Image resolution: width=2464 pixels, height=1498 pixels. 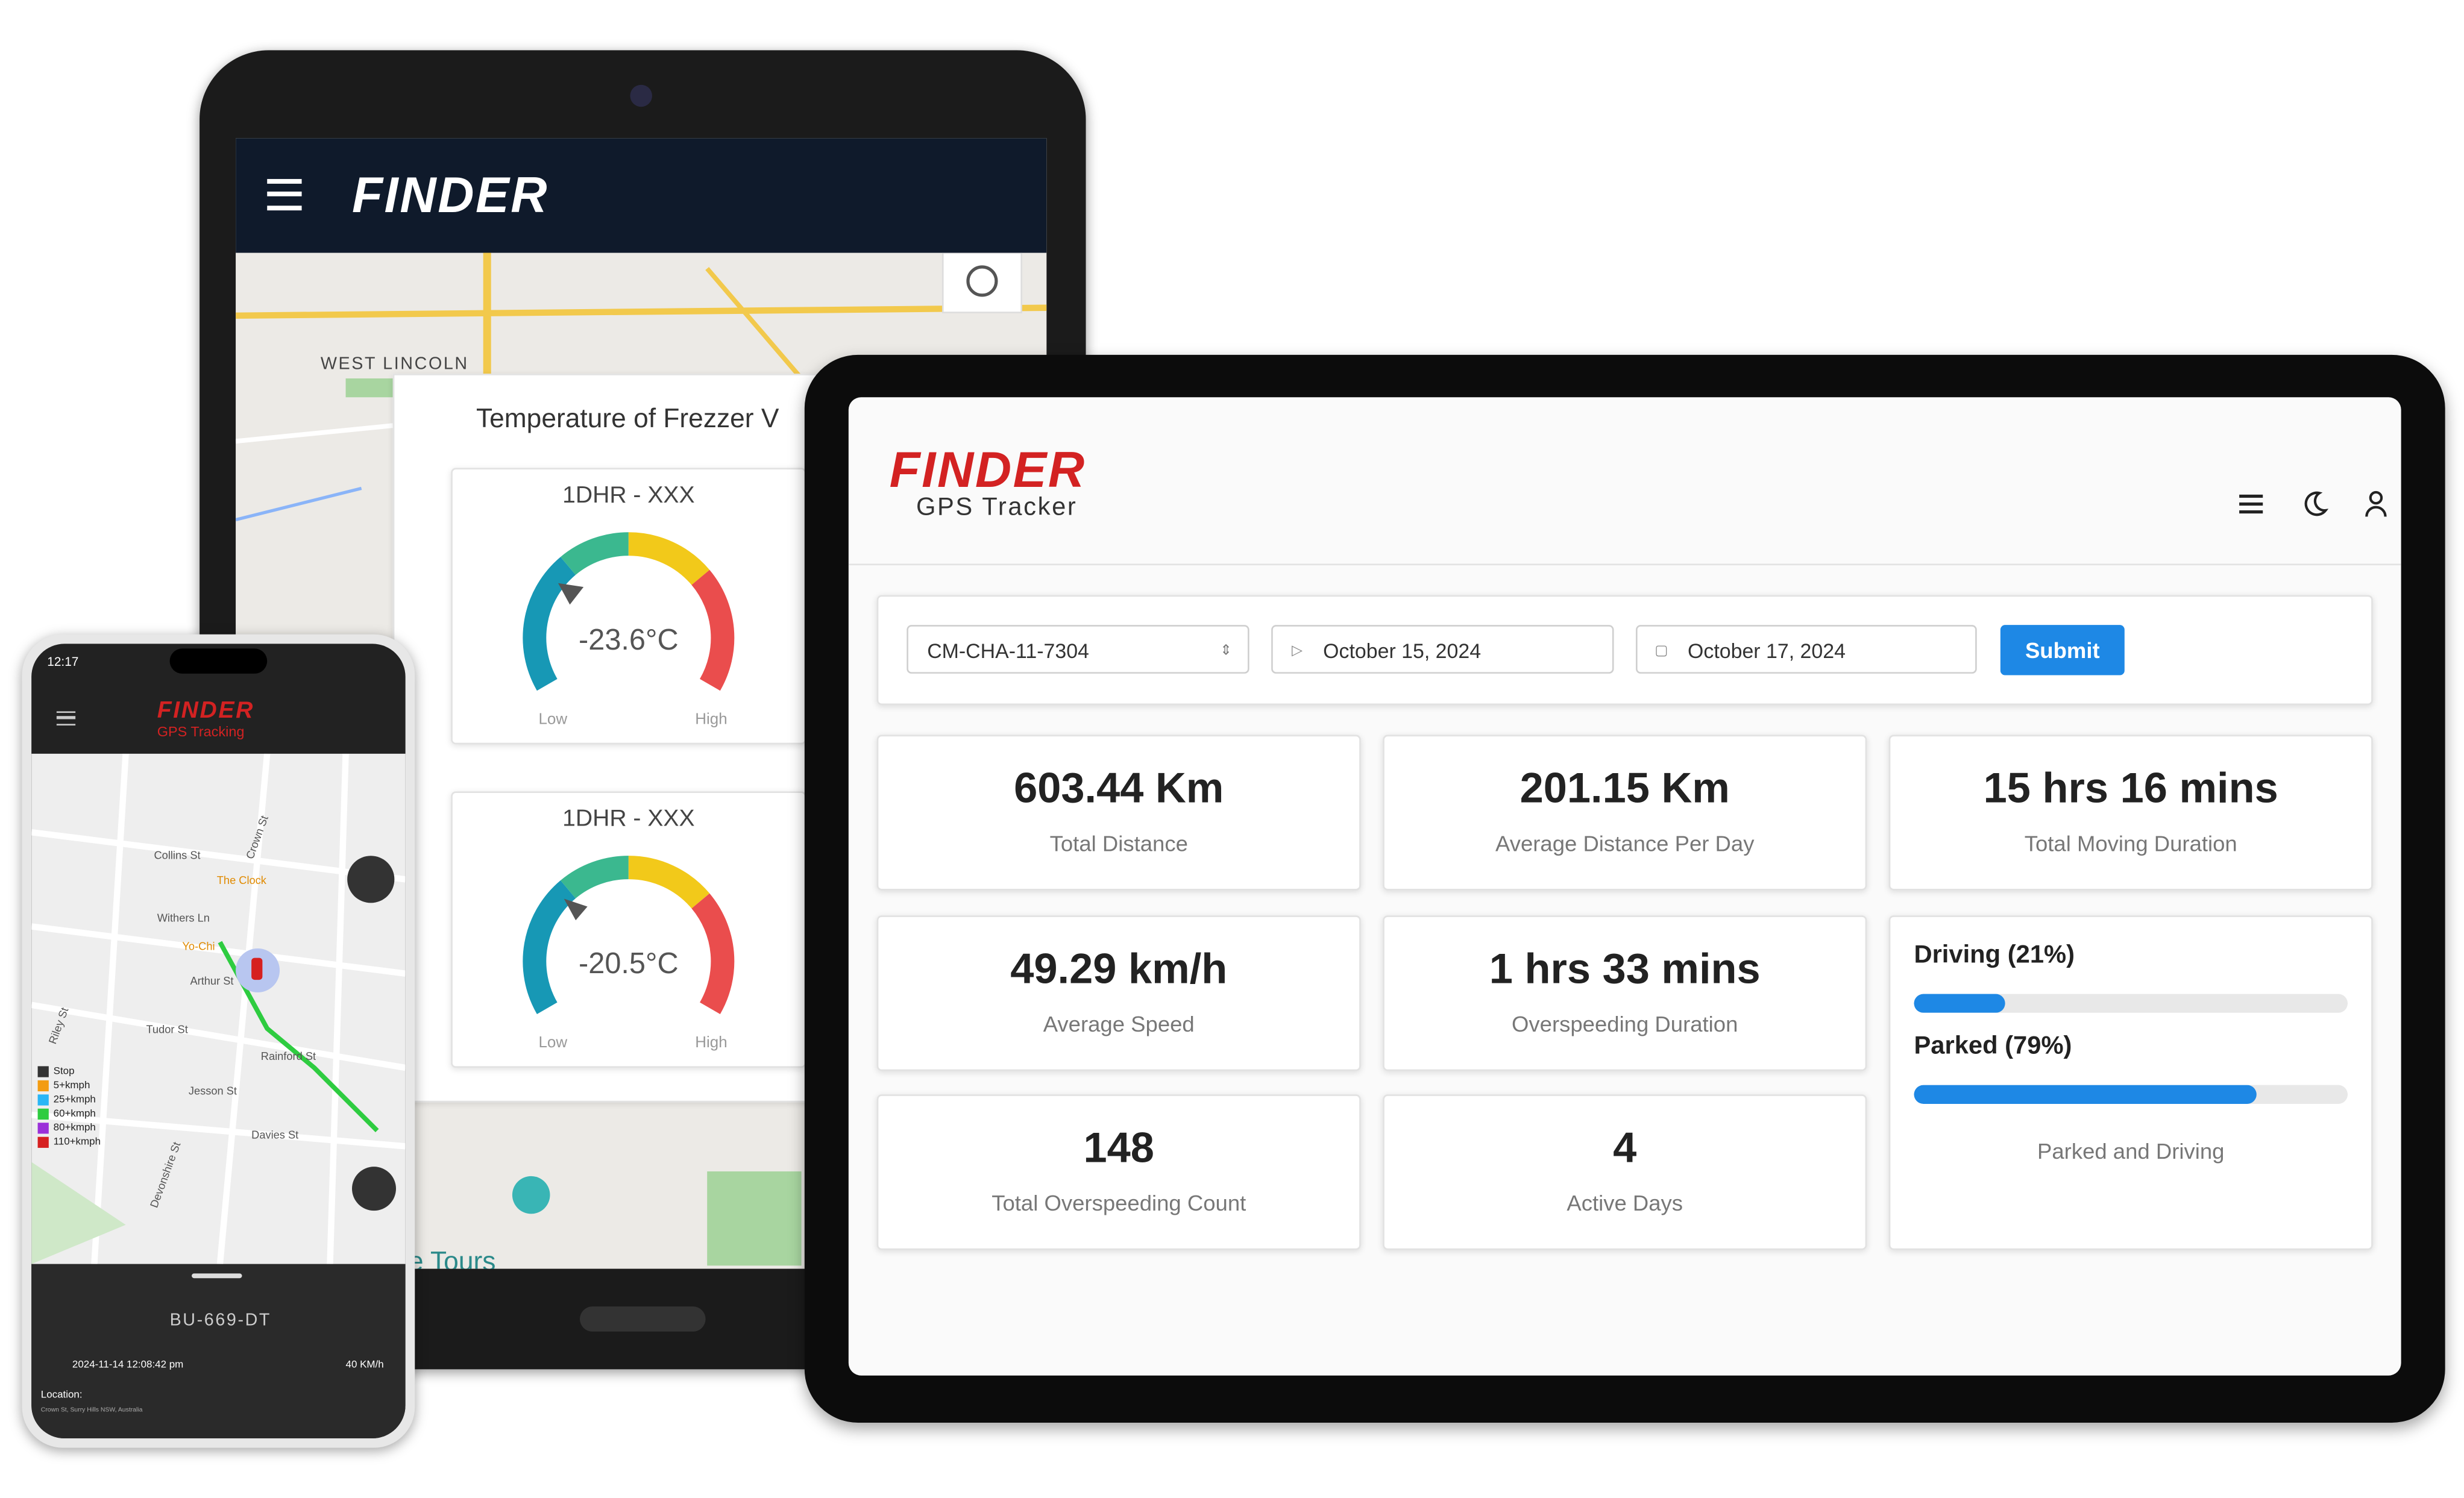 I want to click on stat-card: 603.44 Km Total Distance, so click(x=1118, y=813).